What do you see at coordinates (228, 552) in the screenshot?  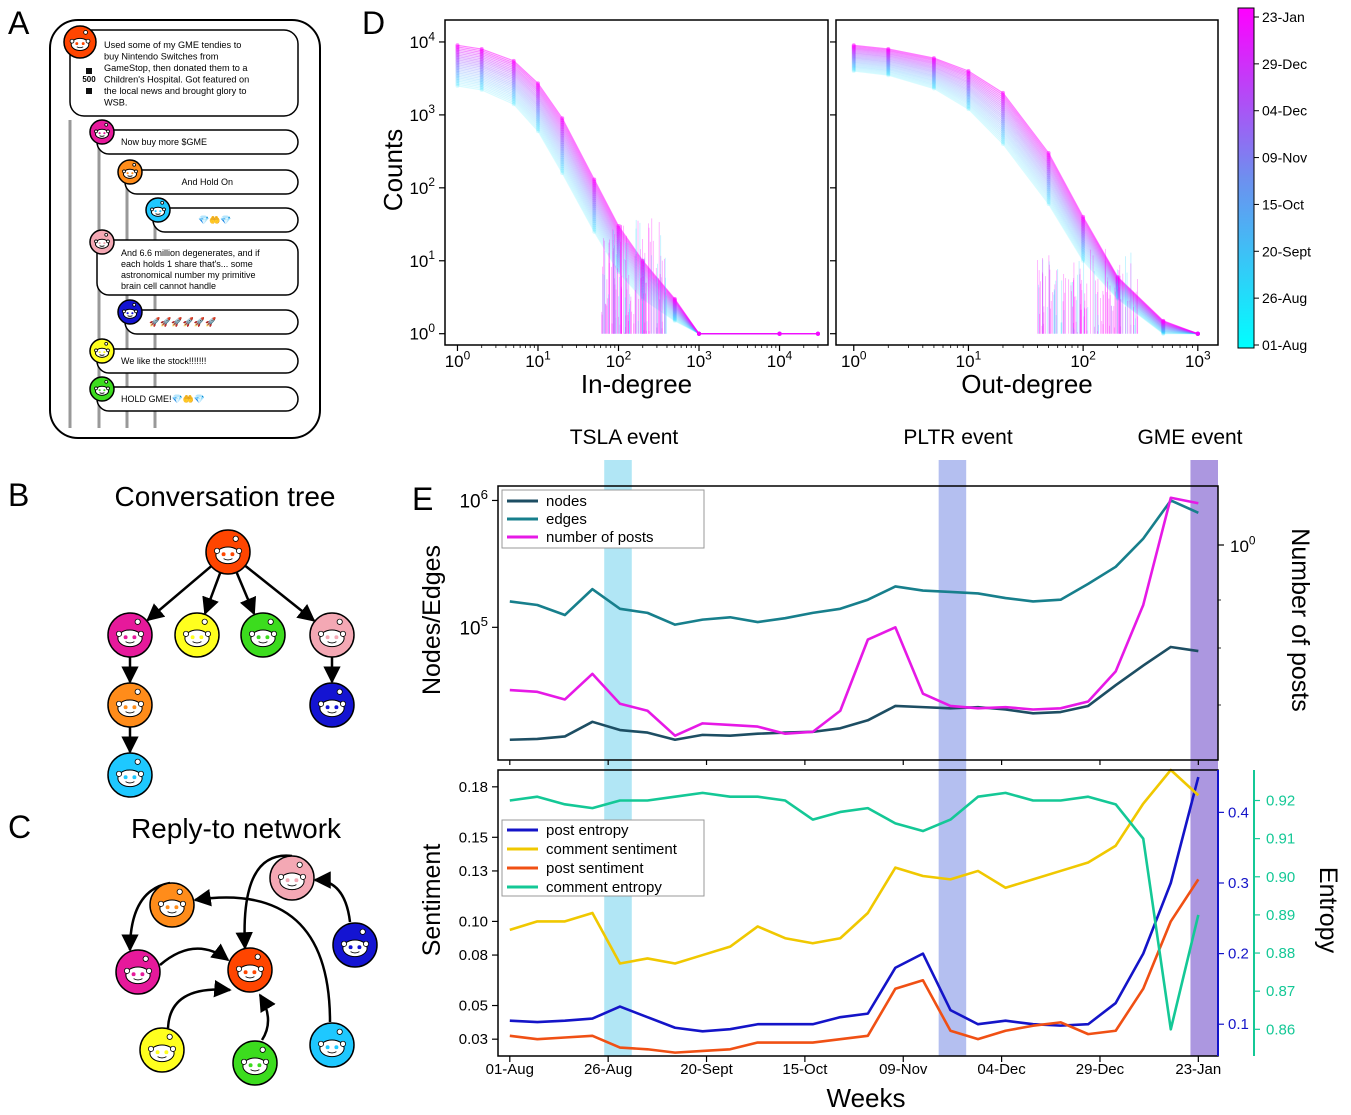 I see `tree-node-root-icon` at bounding box center [228, 552].